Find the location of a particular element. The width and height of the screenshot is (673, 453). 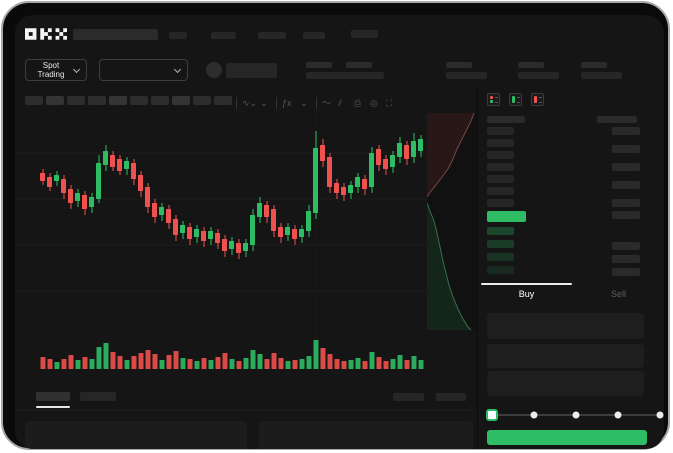

asks-depth-line is located at coordinates (451, 155).